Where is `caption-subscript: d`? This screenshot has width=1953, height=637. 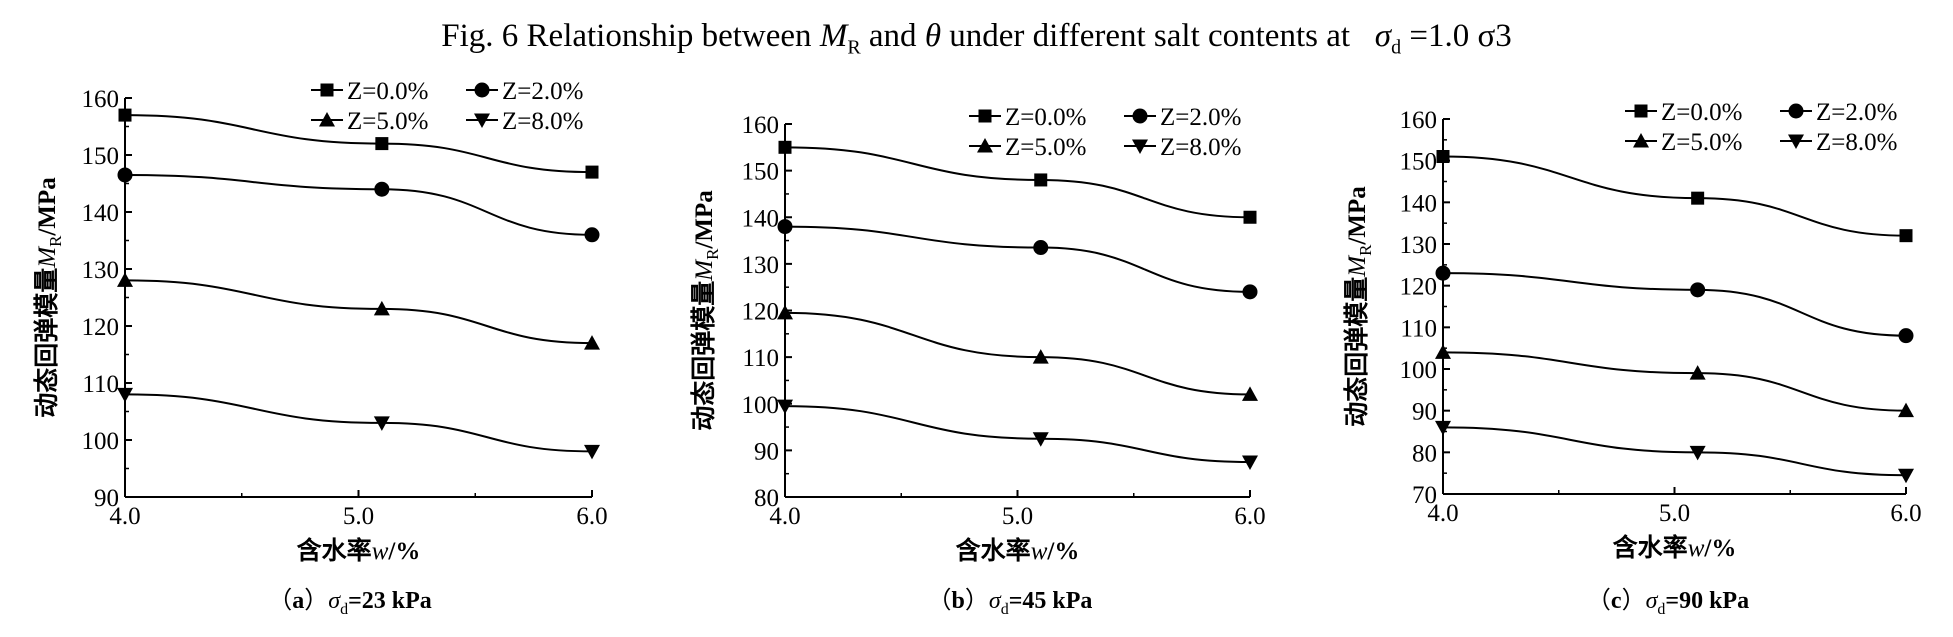
caption-subscript: d is located at coordinates (344, 609).